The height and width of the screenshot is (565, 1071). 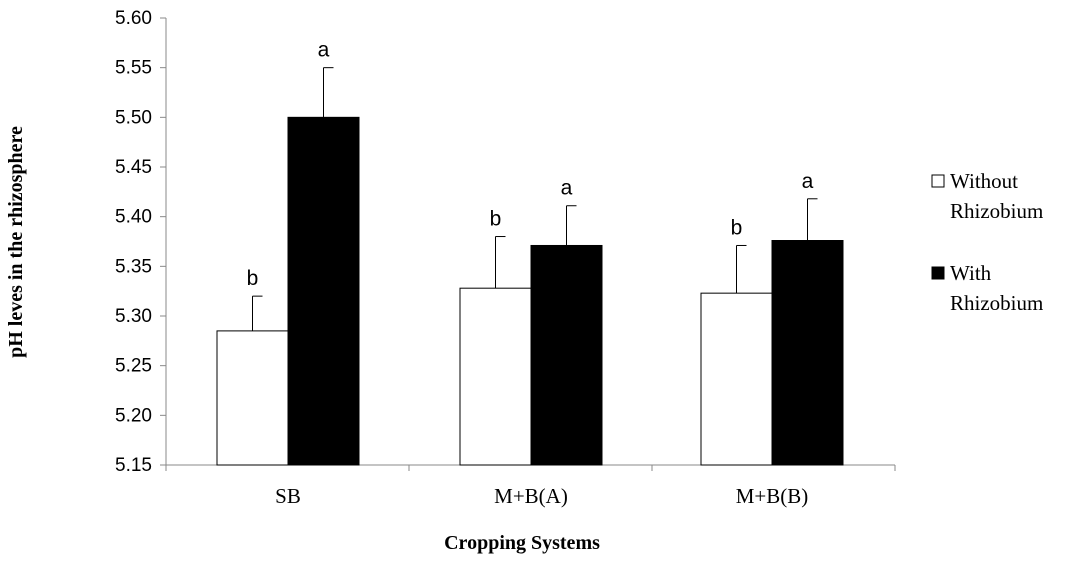 What do you see at coordinates (133, 316) in the screenshot?
I see `y-tick-label: 5.30` at bounding box center [133, 316].